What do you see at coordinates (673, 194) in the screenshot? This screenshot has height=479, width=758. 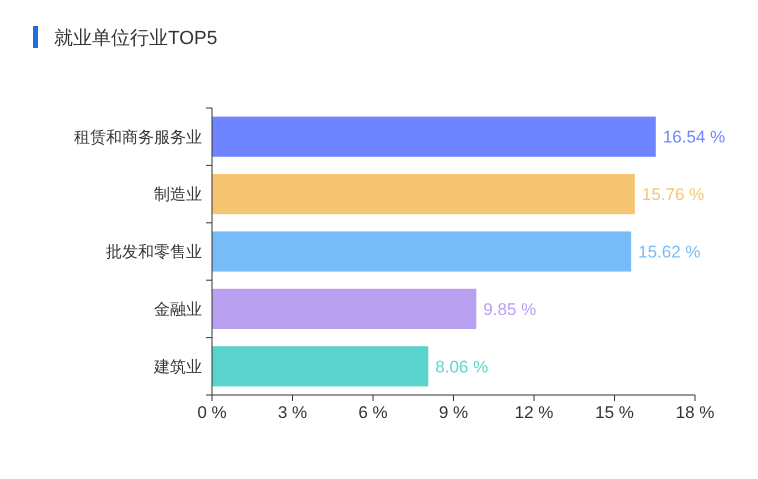 I see `data-label: 15.76 %` at bounding box center [673, 194].